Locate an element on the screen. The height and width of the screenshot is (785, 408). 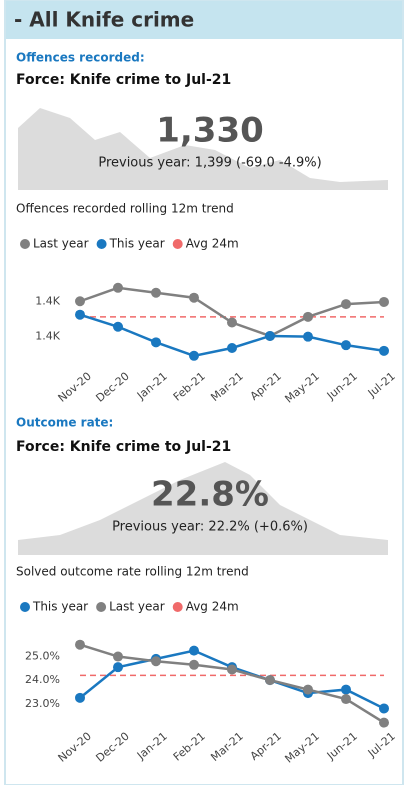
y-tick-label: 24.0% is located at coordinates (42, 679).